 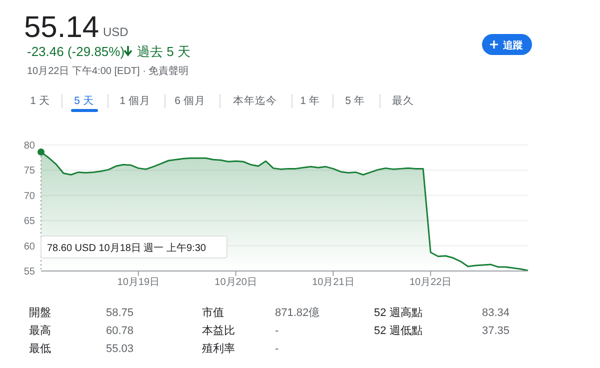 What do you see at coordinates (138, 282) in the screenshot?
I see `x-tick-label: 10月19日` at bounding box center [138, 282].